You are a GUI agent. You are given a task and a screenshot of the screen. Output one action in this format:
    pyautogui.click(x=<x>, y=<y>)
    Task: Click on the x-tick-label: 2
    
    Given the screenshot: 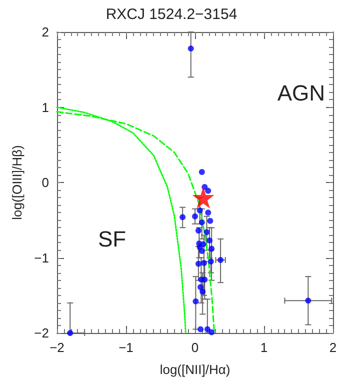 What is the action you would take?
    pyautogui.click(x=333, y=347)
    